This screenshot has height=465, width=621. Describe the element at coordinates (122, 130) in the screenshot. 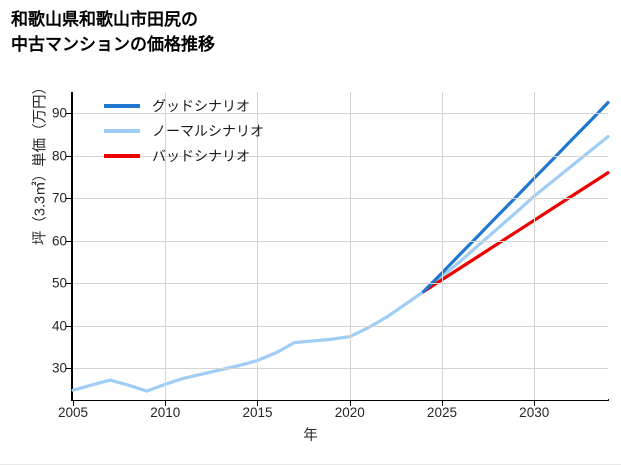

I see `legend-swatch-normal` at that location.